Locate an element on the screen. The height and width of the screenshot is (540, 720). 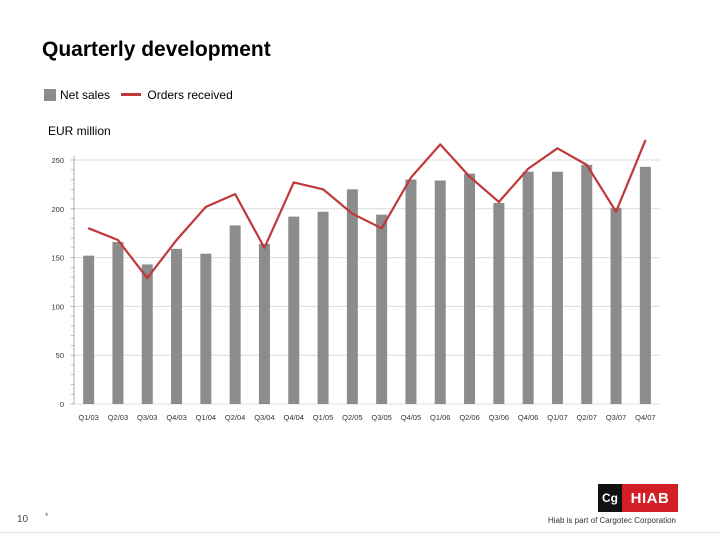
x-tick-label: Q1/05 is located at coordinates (323, 417).